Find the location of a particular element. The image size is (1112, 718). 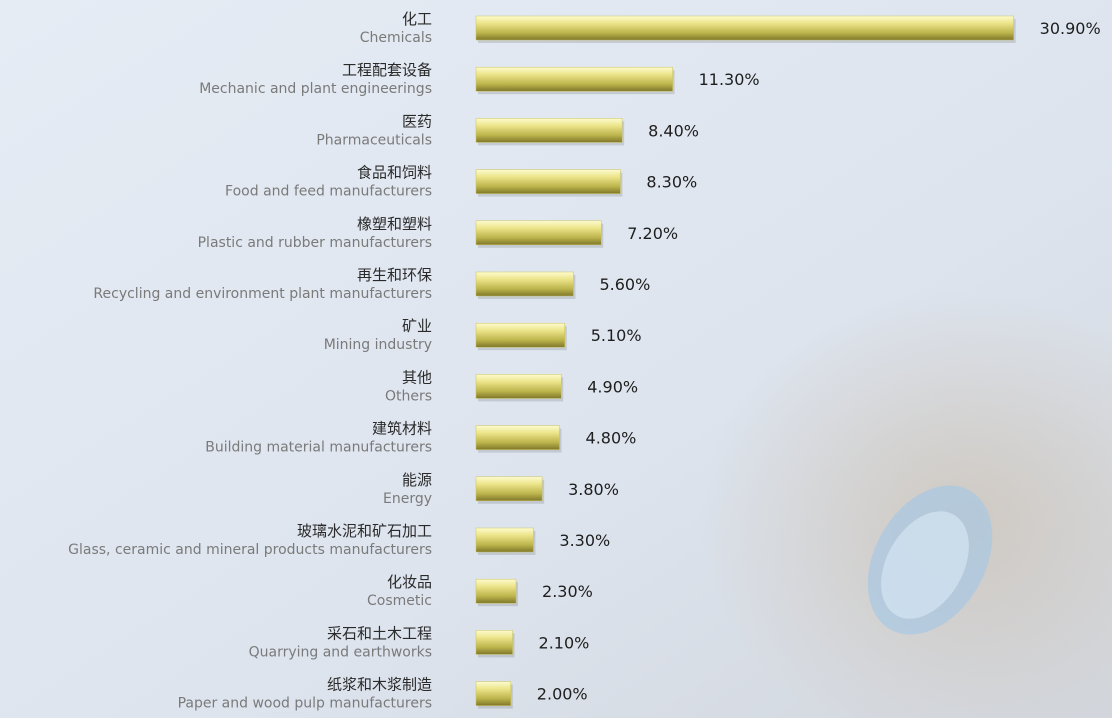

category-label: 医药 is located at coordinates (417, 121).